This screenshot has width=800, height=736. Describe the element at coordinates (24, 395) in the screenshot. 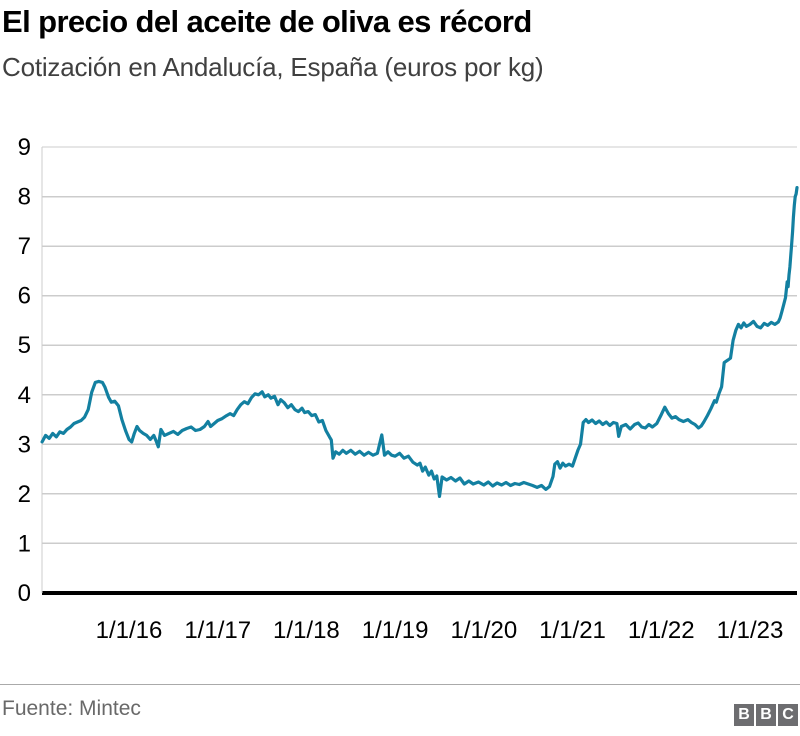

I see `y-tick-label: 4` at that location.